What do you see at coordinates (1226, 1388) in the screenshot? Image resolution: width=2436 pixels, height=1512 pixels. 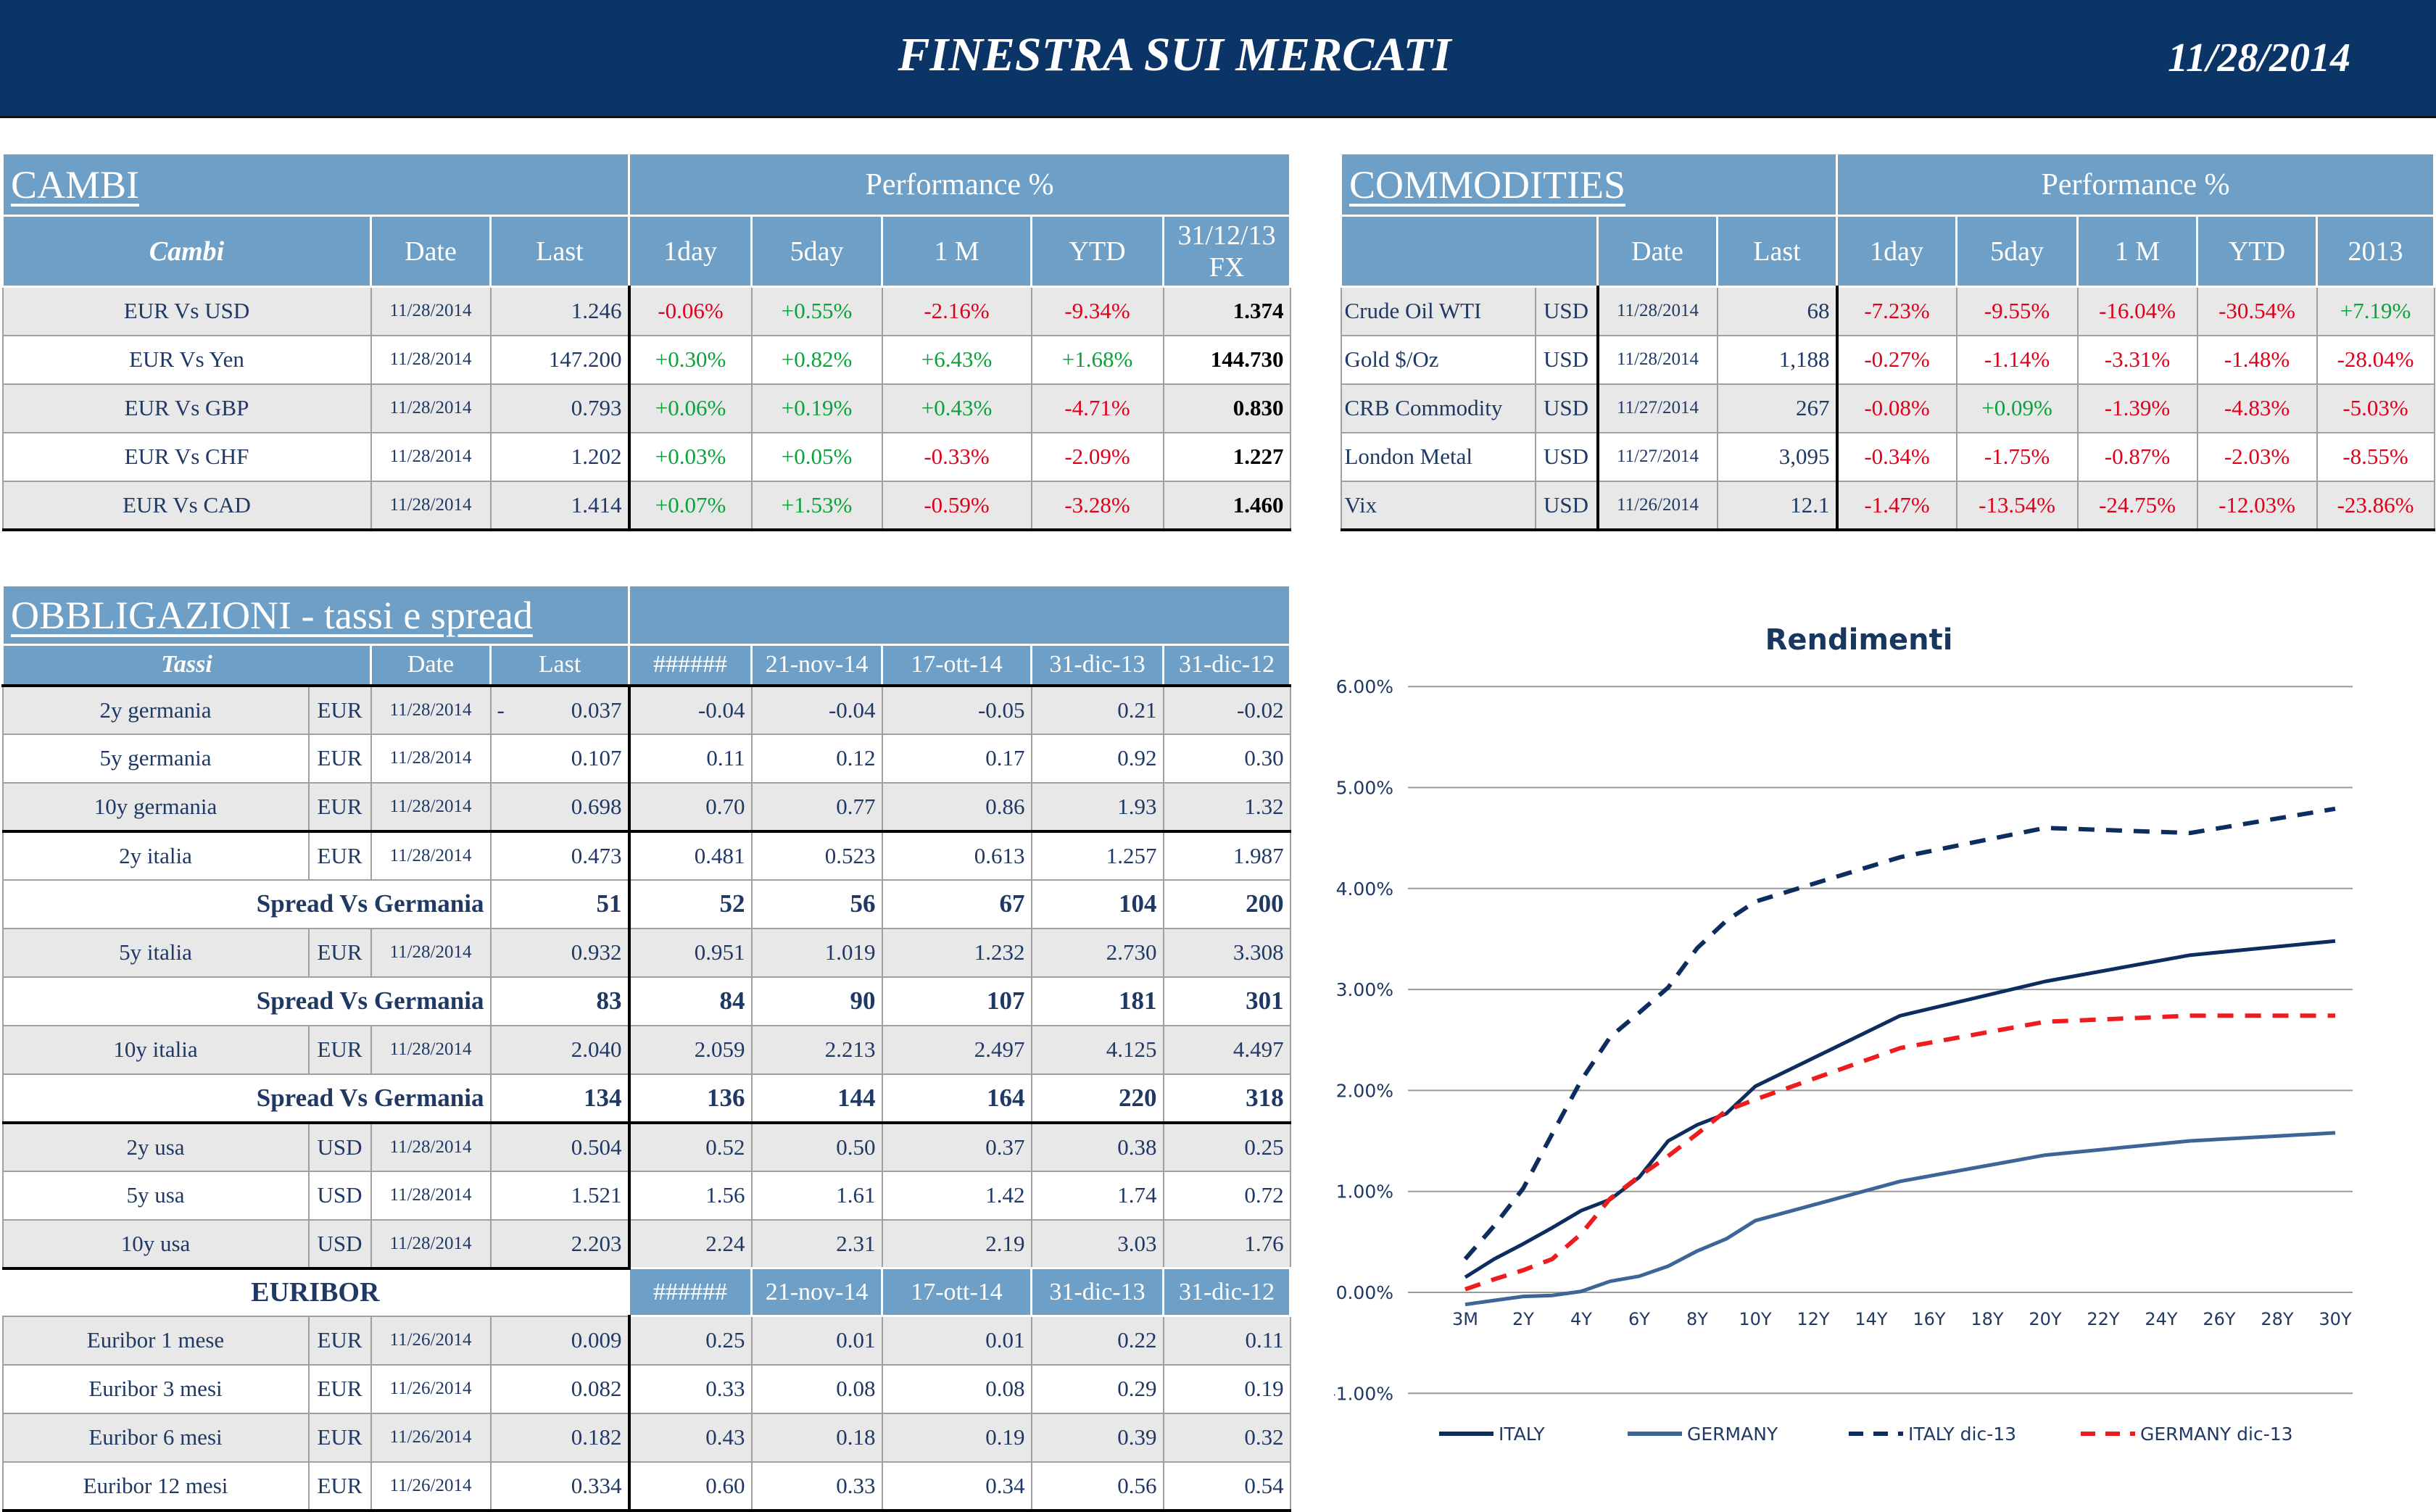 I see `value-31-dic-12: 0.19` at bounding box center [1226, 1388].